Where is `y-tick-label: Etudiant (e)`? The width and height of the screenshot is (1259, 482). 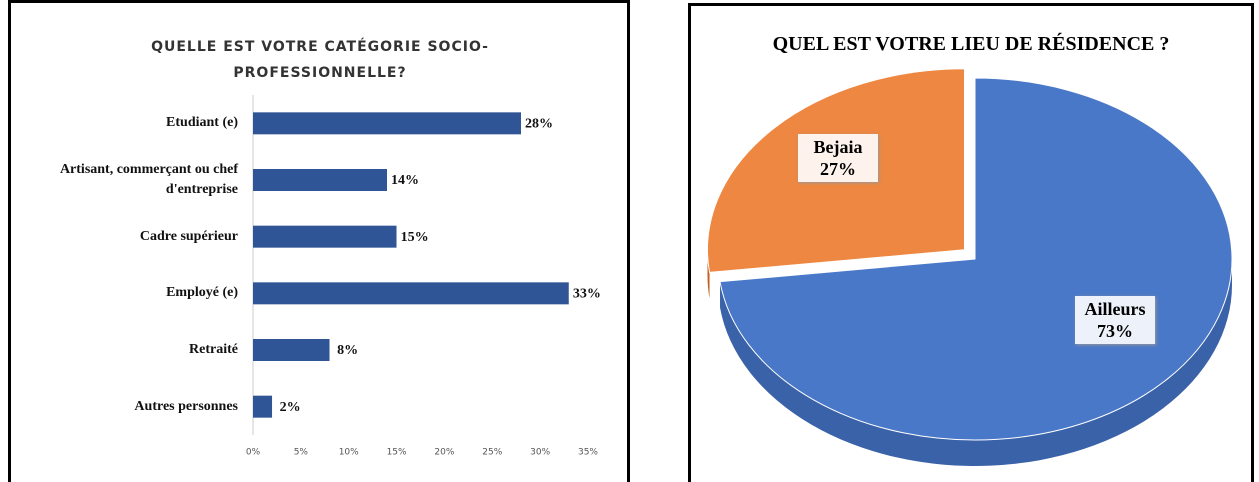 y-tick-label: Etudiant (e) is located at coordinates (202, 123).